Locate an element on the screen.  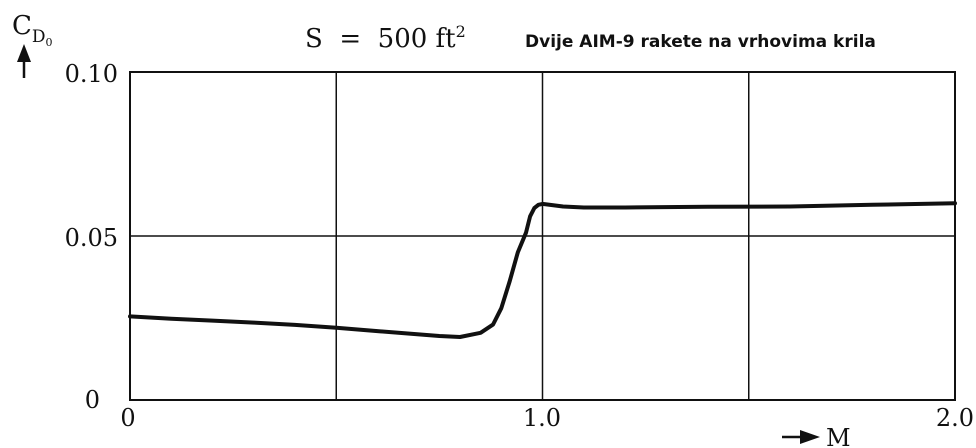
chart-title: Dvije AIM-9 rakete na vrhovima krila is located at coordinates (700, 42).